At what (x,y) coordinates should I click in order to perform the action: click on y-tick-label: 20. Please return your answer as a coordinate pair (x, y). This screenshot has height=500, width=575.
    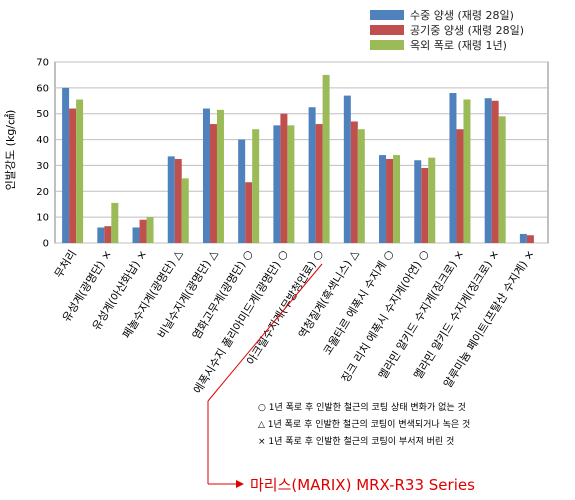
    Looking at the image, I should click on (42, 192).